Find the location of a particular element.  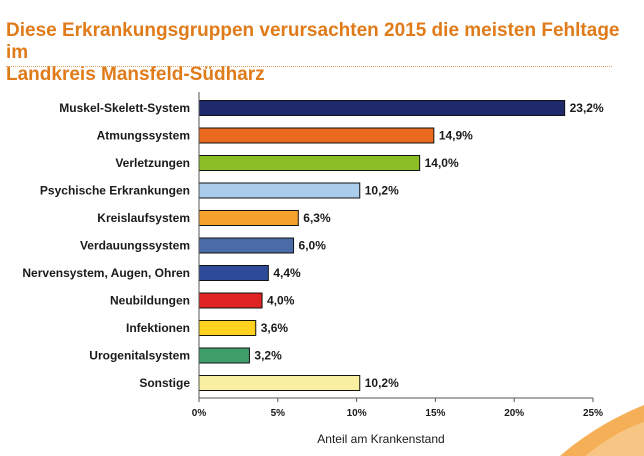

value-label-kreislaufsystem: 6,3% is located at coordinates (317, 218).